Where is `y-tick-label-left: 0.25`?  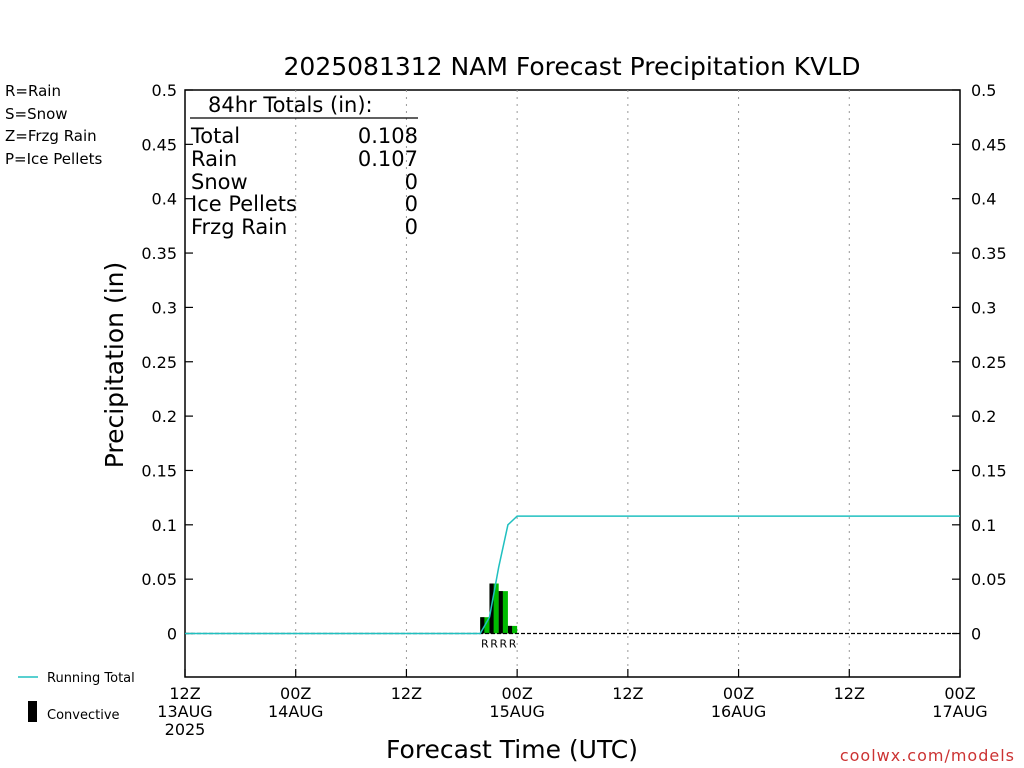 y-tick-label-left: 0.25 is located at coordinates (159, 362).